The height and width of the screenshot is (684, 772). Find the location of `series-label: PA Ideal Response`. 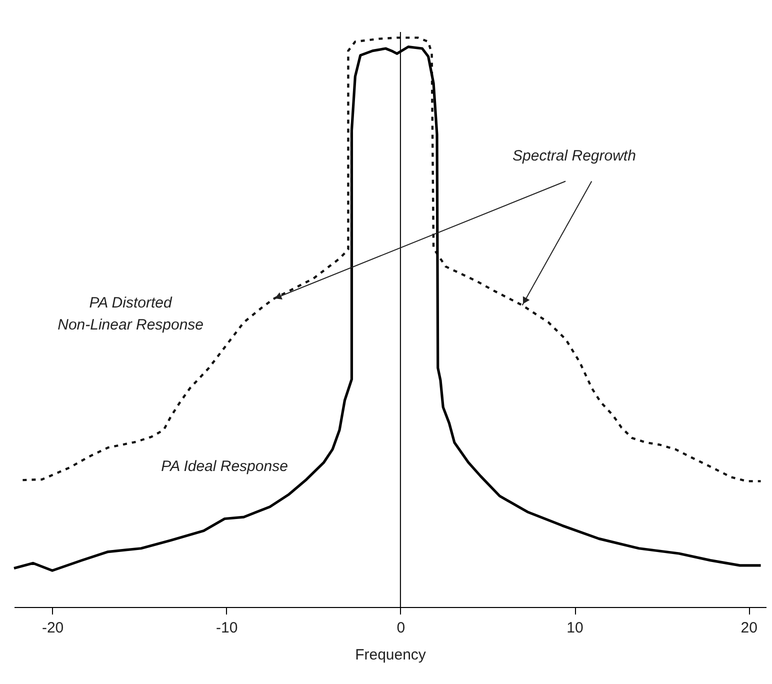

series-label: PA Ideal Response is located at coordinates (224, 467).